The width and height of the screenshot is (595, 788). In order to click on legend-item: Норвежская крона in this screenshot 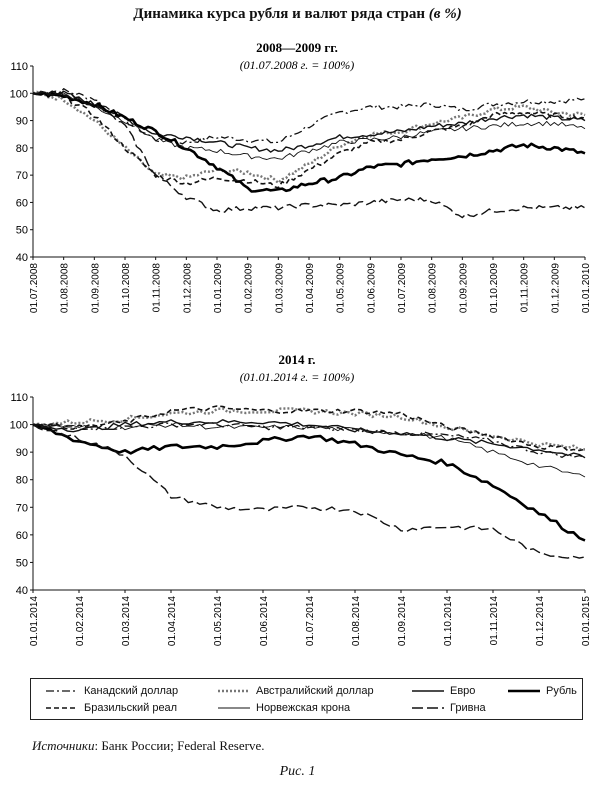, I will do `click(283, 708)`.